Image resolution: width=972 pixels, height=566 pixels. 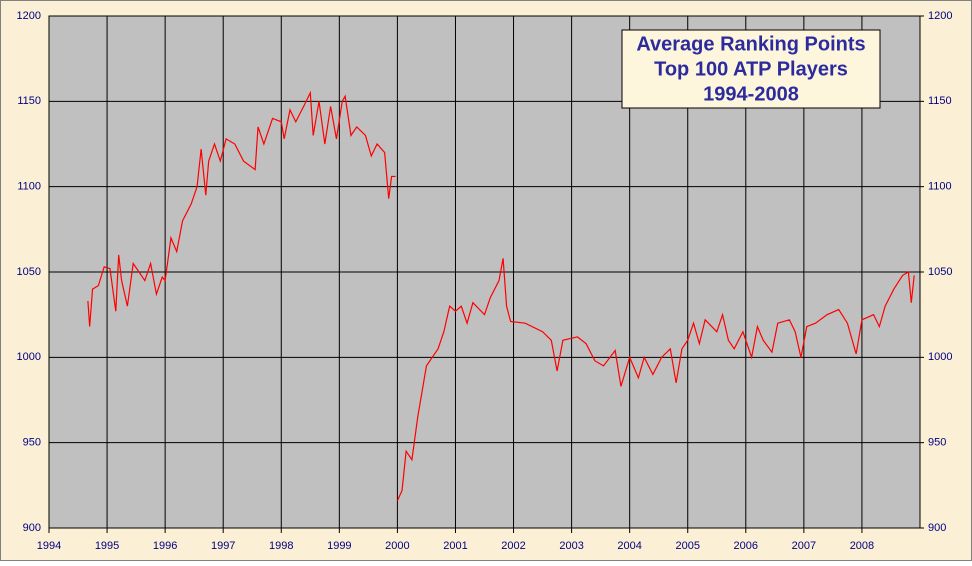 What do you see at coordinates (937, 528) in the screenshot?
I see `y2-tick-label: 900` at bounding box center [937, 528].